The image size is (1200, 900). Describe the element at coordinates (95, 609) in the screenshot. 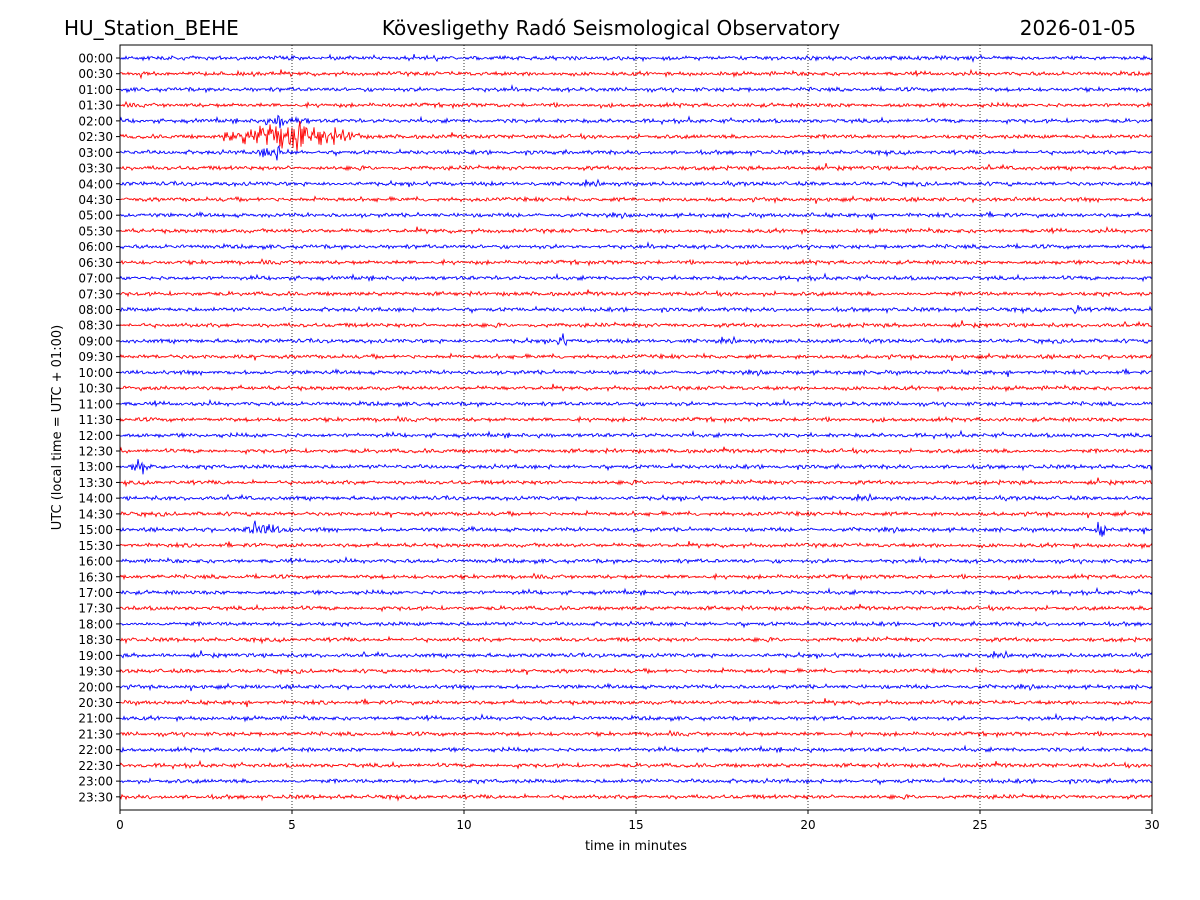

I see `y-tick-label: 17:30` at that location.